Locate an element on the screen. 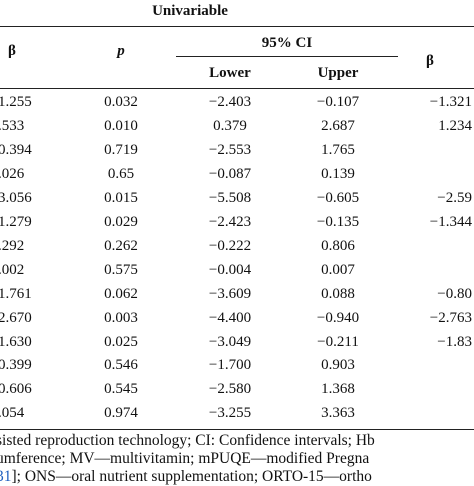 The height and width of the screenshot is (486, 474). p-value-cell: 0.719 is located at coordinates (121, 149).